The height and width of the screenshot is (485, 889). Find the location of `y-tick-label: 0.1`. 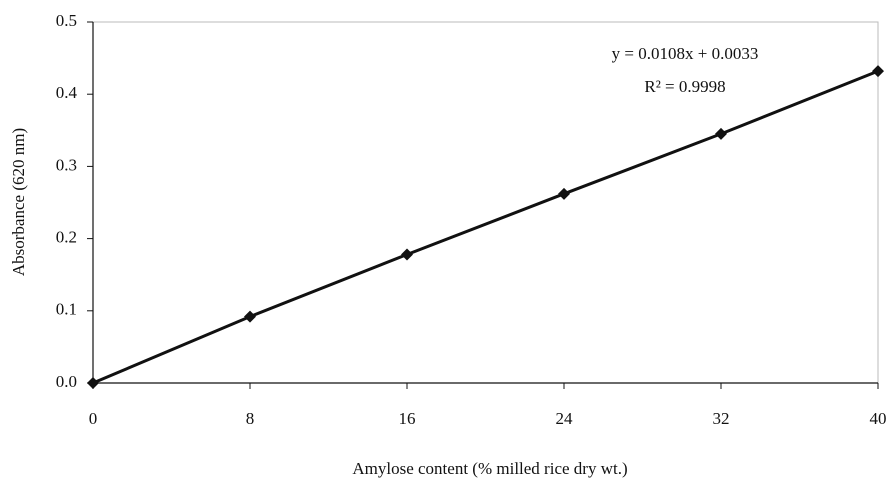

y-tick-label: 0.1 is located at coordinates (66, 309).